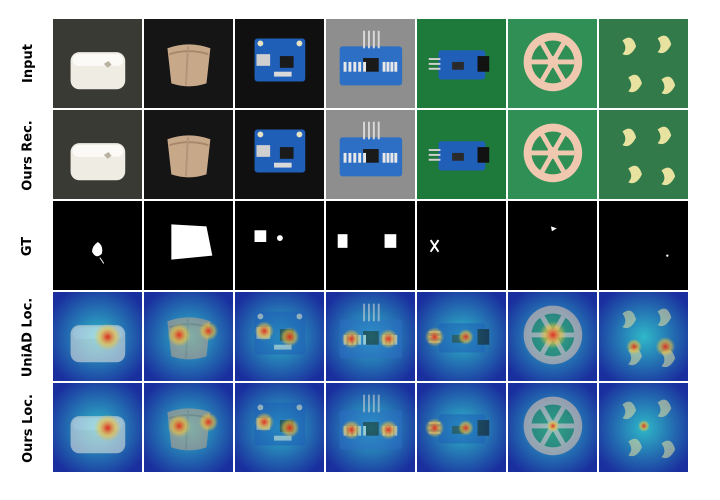 The width and height of the screenshot is (720, 500). Describe the element at coordinates (552, 245) in the screenshot. I see `panel-mask-wheel-pasta` at that location.